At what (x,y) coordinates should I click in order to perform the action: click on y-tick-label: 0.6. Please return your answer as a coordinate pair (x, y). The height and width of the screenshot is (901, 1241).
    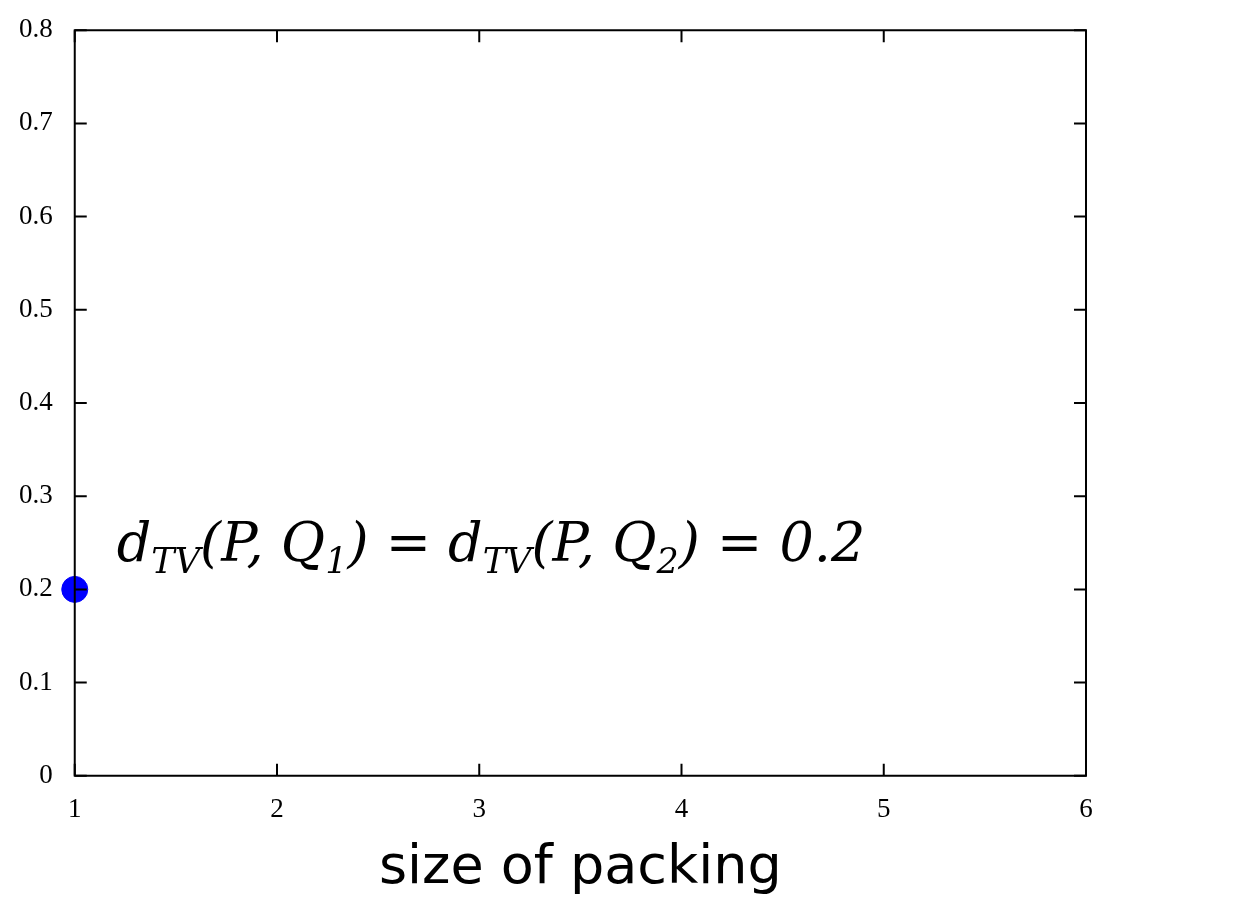
    Looking at the image, I should click on (36, 214).